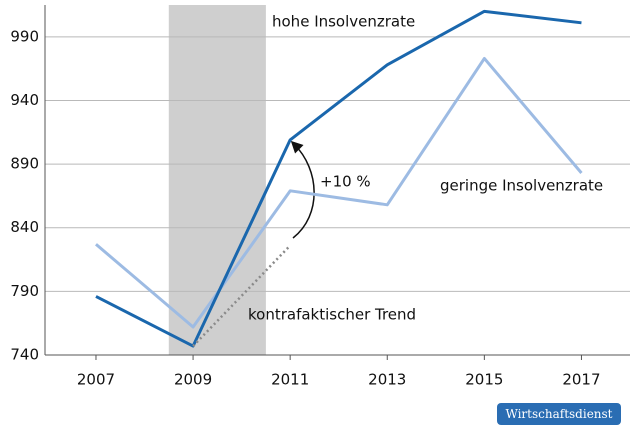 The width and height of the screenshot is (630, 432). I want to click on y-tick-label: 890, so click(24, 164).